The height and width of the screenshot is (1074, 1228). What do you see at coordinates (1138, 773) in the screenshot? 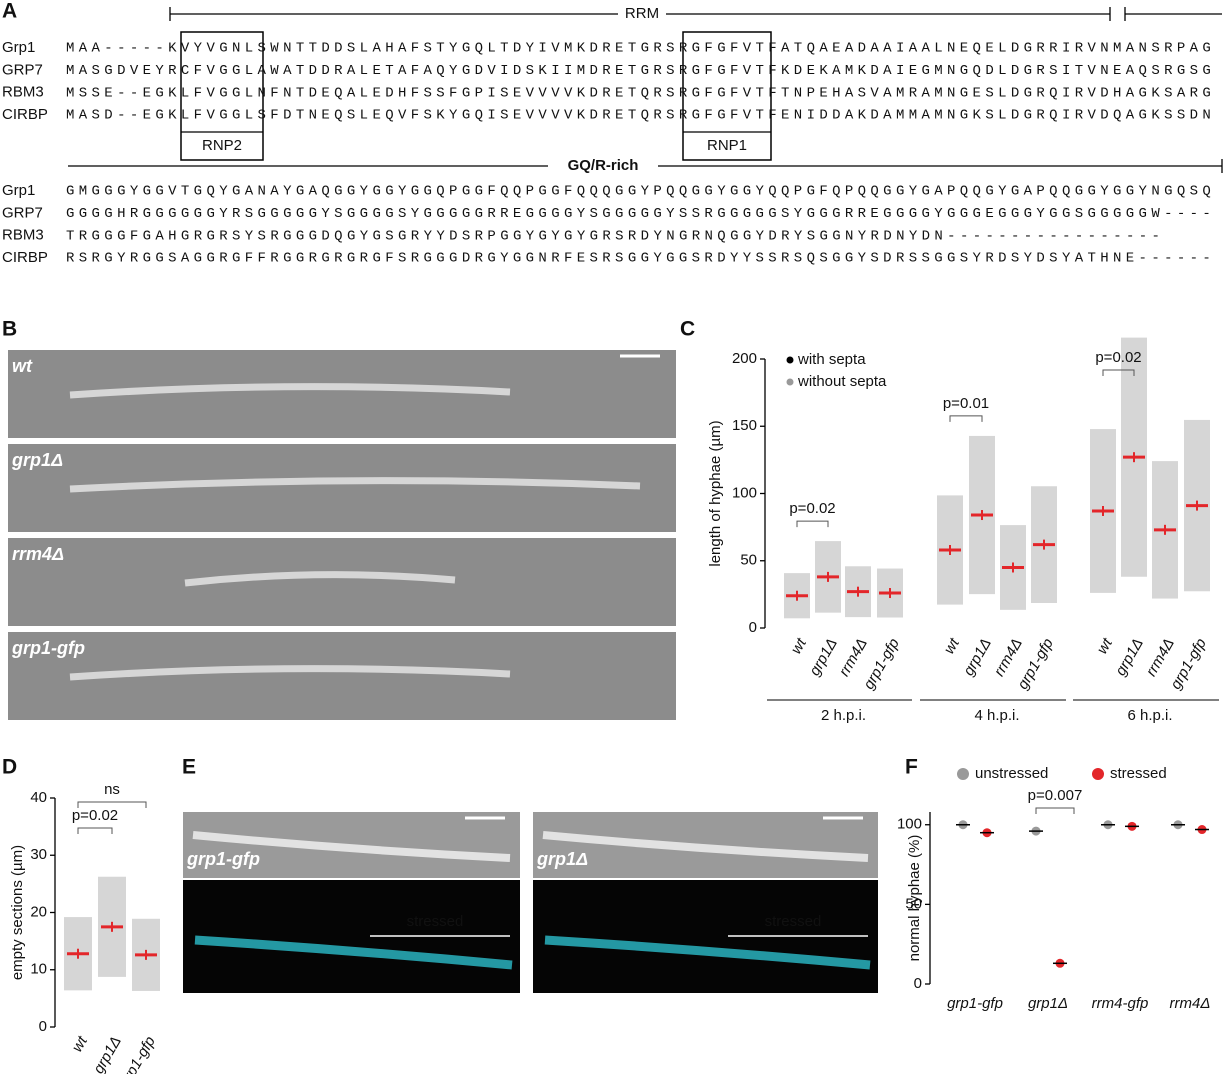
I see `legend-label: stressed` at bounding box center [1138, 773].